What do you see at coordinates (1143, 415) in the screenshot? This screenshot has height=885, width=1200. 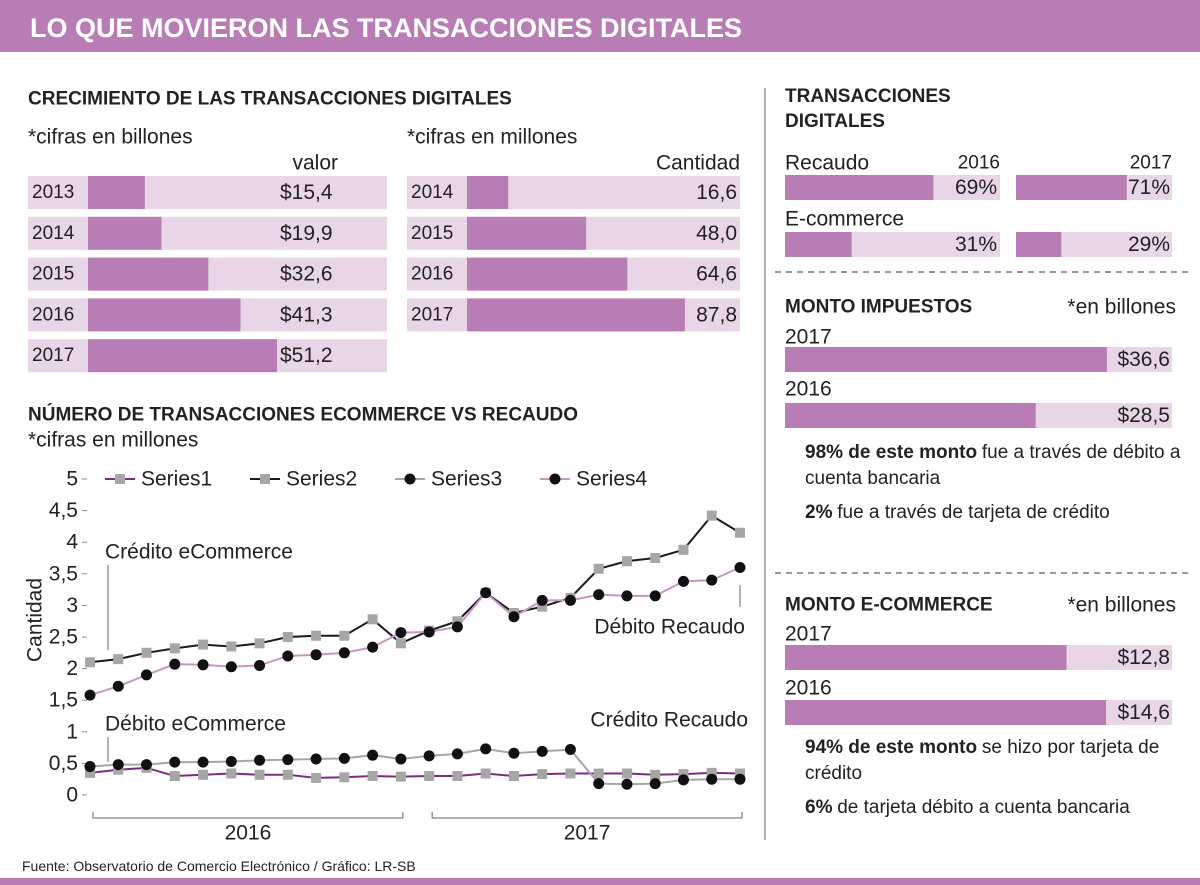 I see `value-label: $28,5` at bounding box center [1143, 415].